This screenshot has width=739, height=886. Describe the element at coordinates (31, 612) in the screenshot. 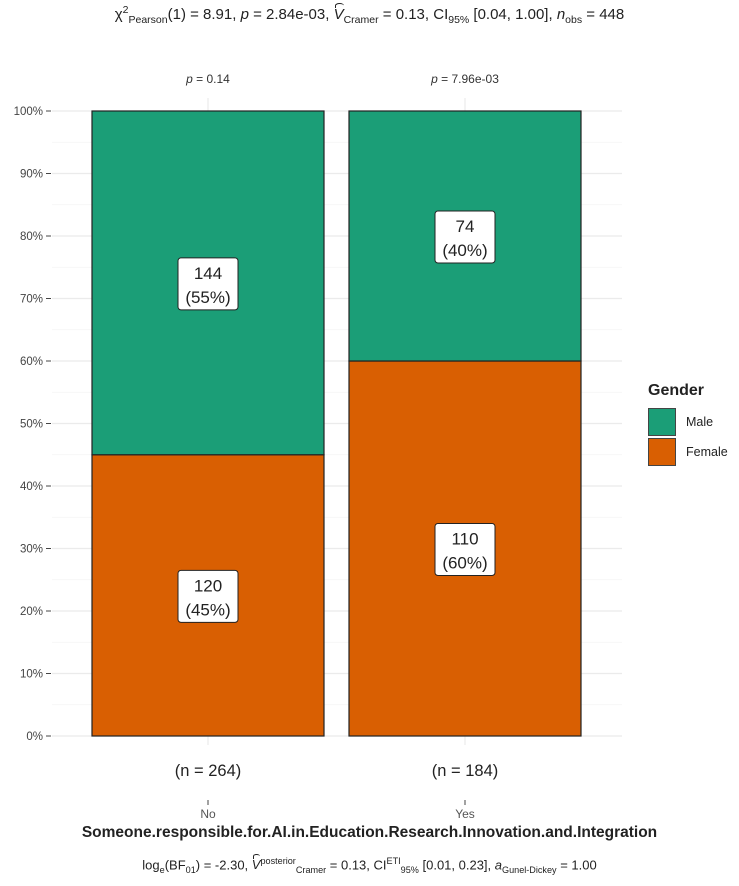

I see `y-tick-label: 20%` at that location.